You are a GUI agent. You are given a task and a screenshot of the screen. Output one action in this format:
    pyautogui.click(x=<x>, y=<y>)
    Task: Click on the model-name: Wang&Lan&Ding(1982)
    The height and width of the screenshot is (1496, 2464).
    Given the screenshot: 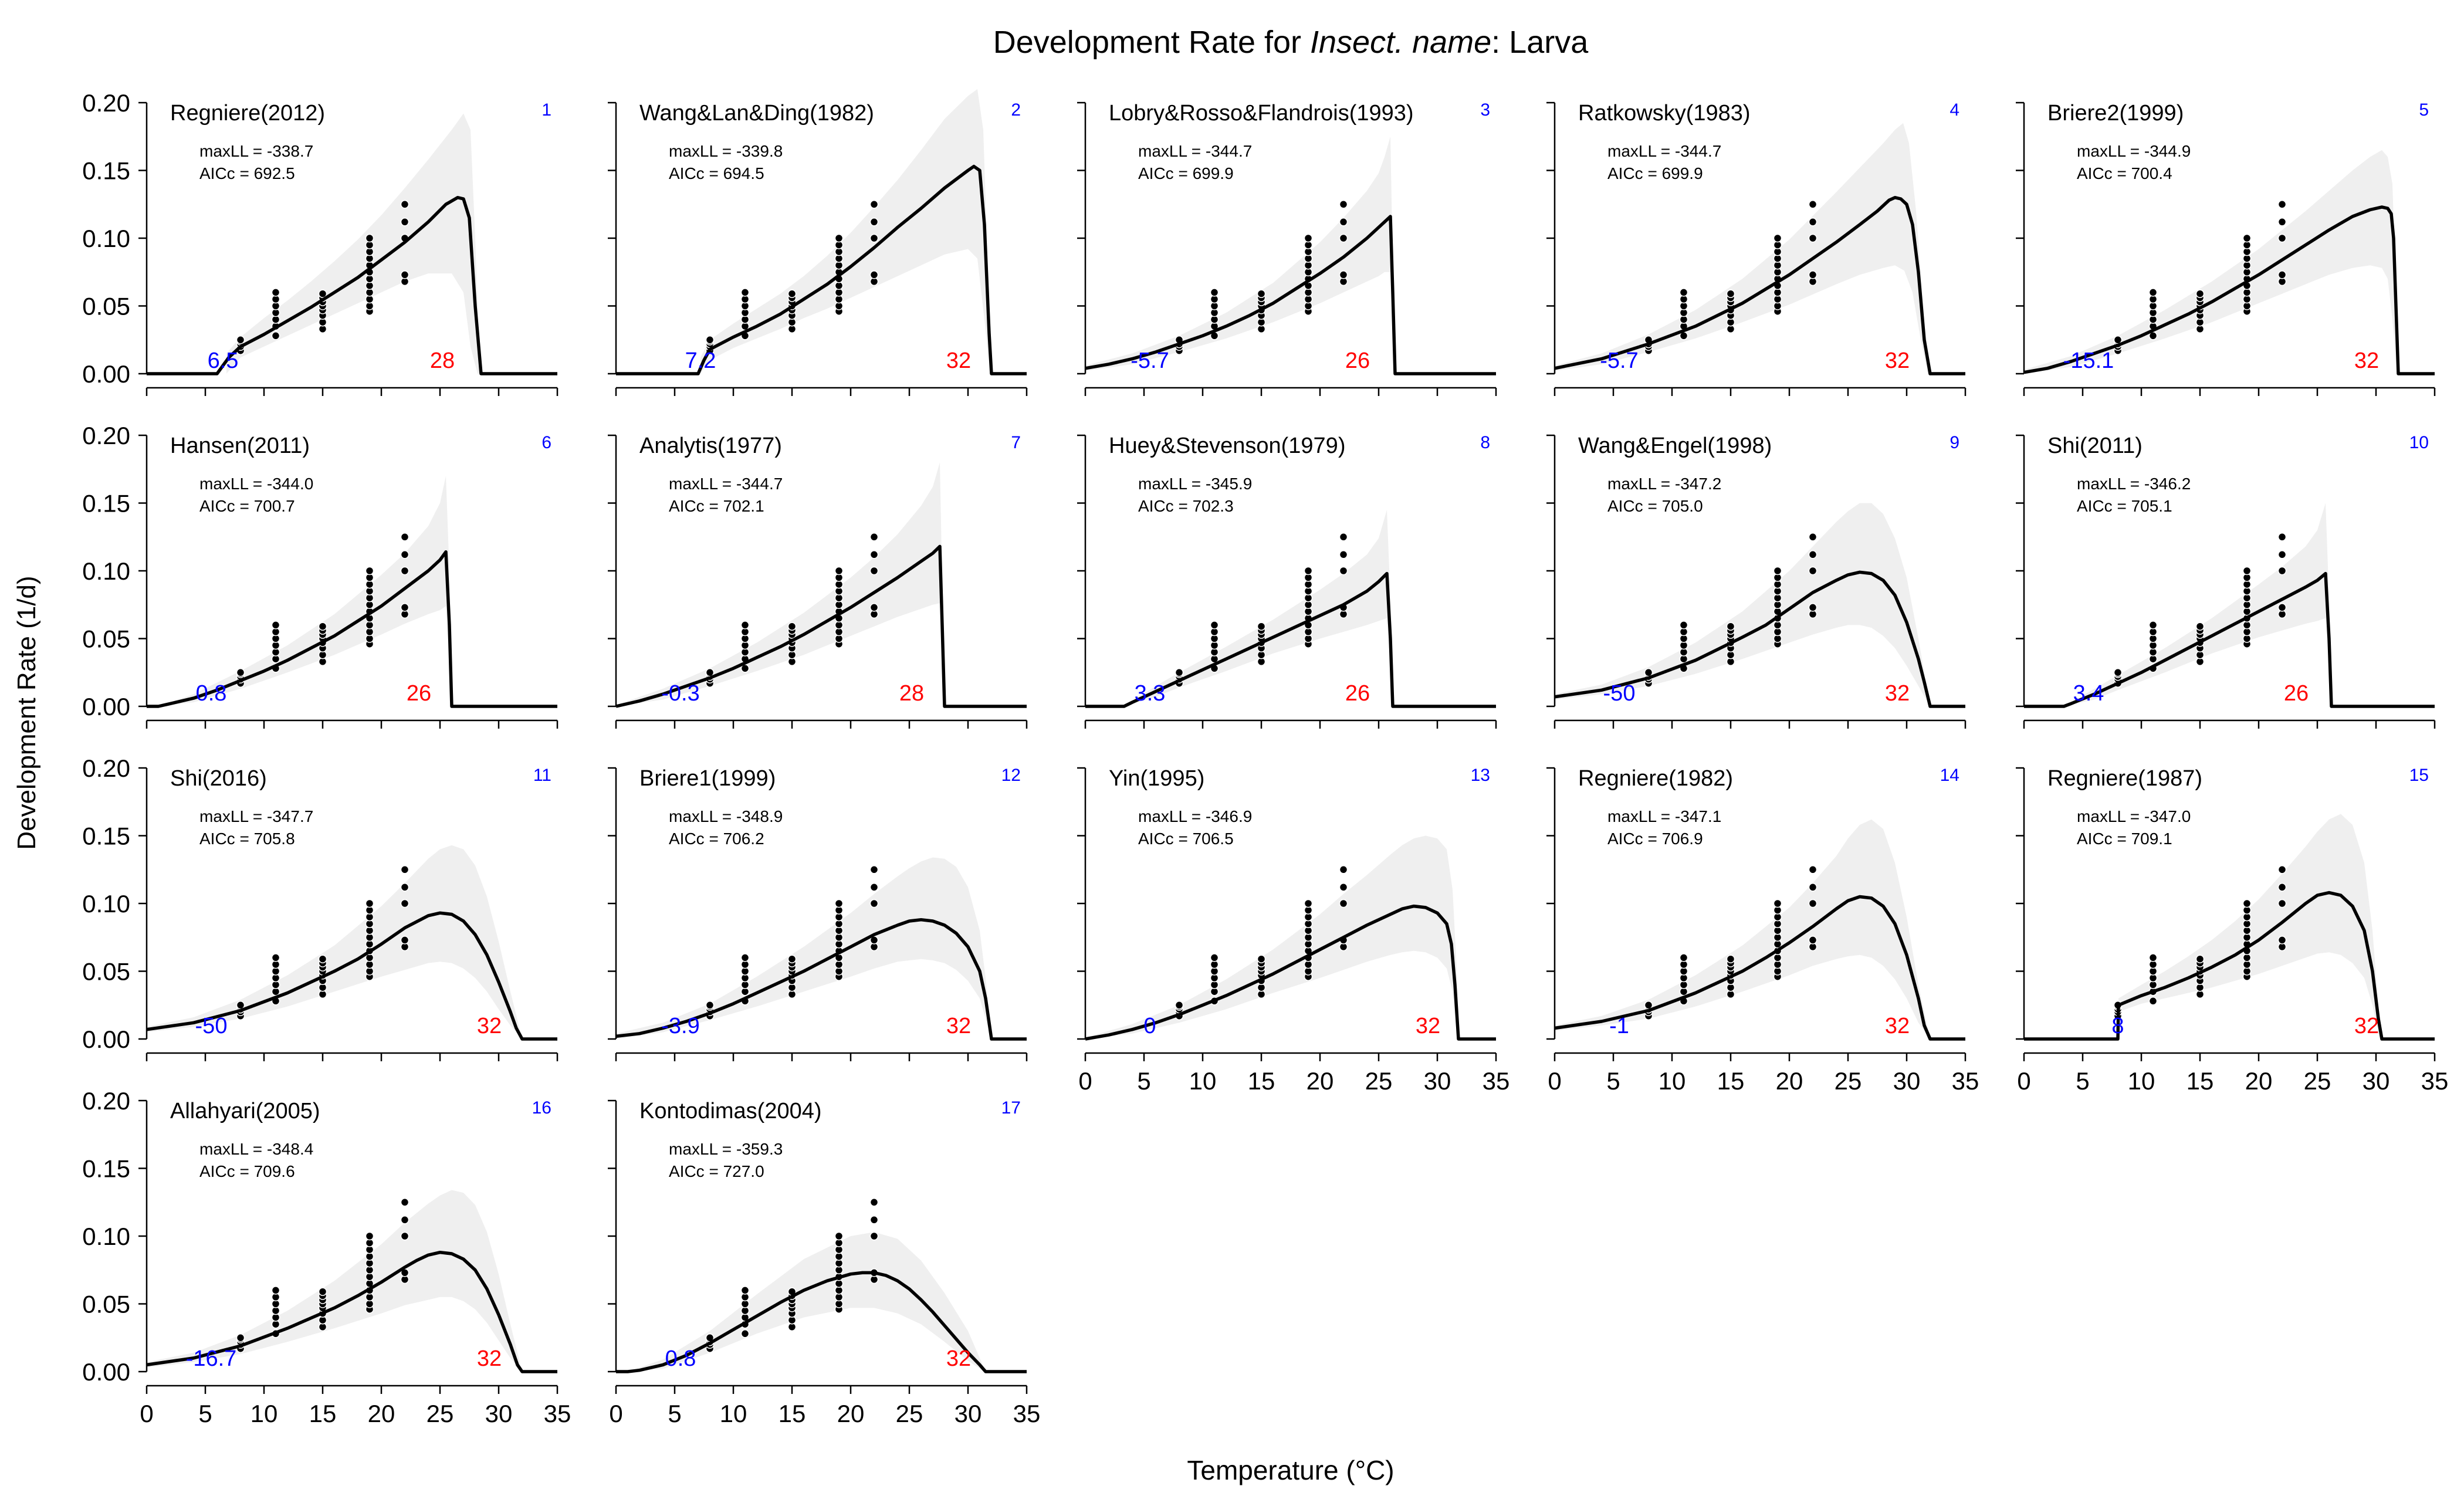 What is the action you would take?
    pyautogui.click(x=757, y=113)
    